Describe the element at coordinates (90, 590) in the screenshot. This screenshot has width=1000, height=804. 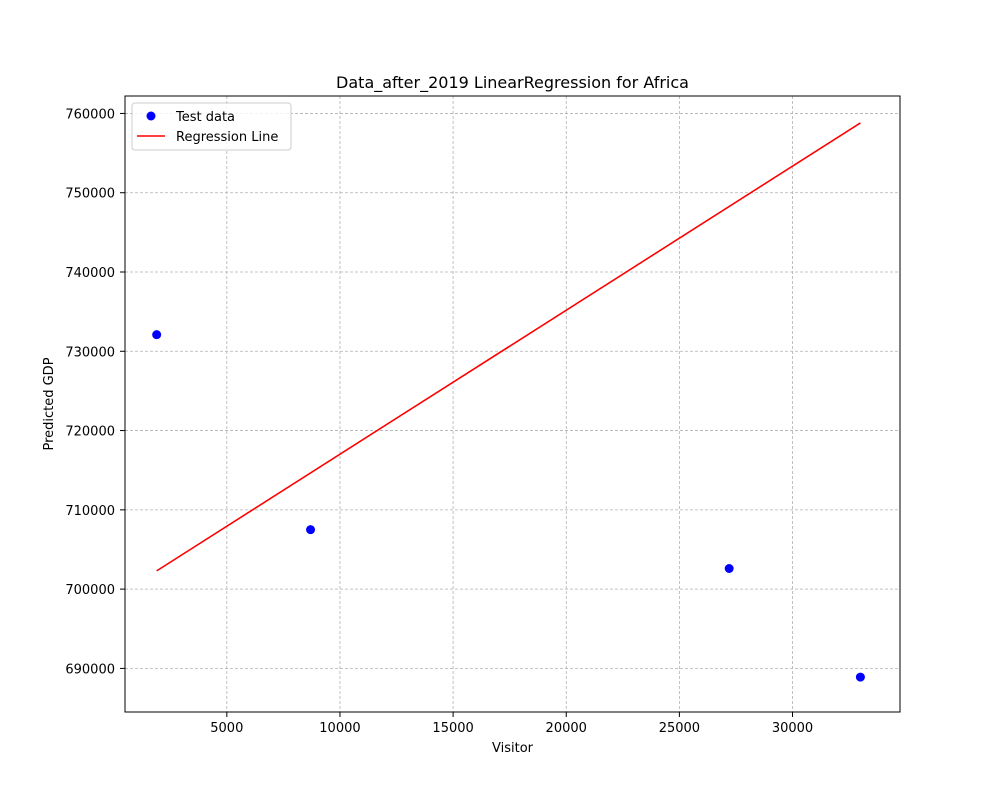
I see `y-tick-label: 700000` at that location.